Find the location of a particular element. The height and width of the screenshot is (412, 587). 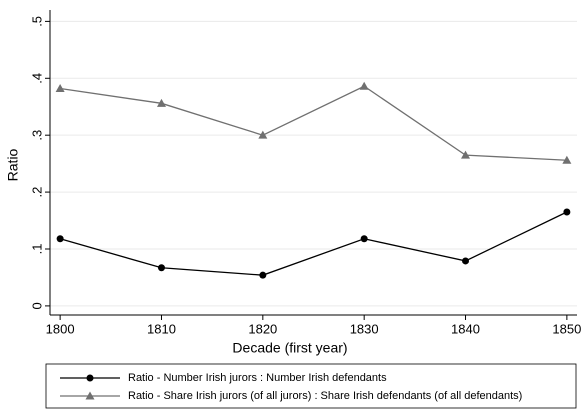

y-tick-label: 0 is located at coordinates (36, 305).